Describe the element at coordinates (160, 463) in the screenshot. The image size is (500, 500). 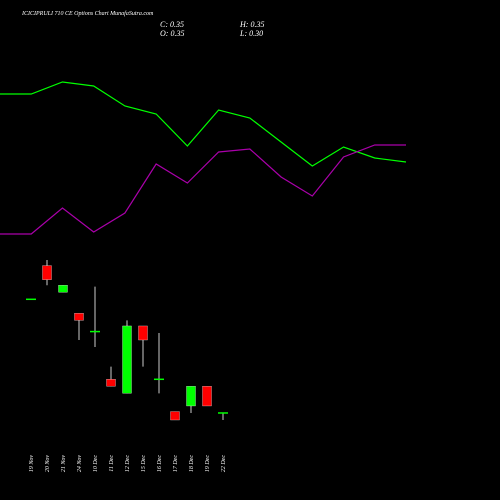
I see `x-tick-label: 16 Dec` at that location.